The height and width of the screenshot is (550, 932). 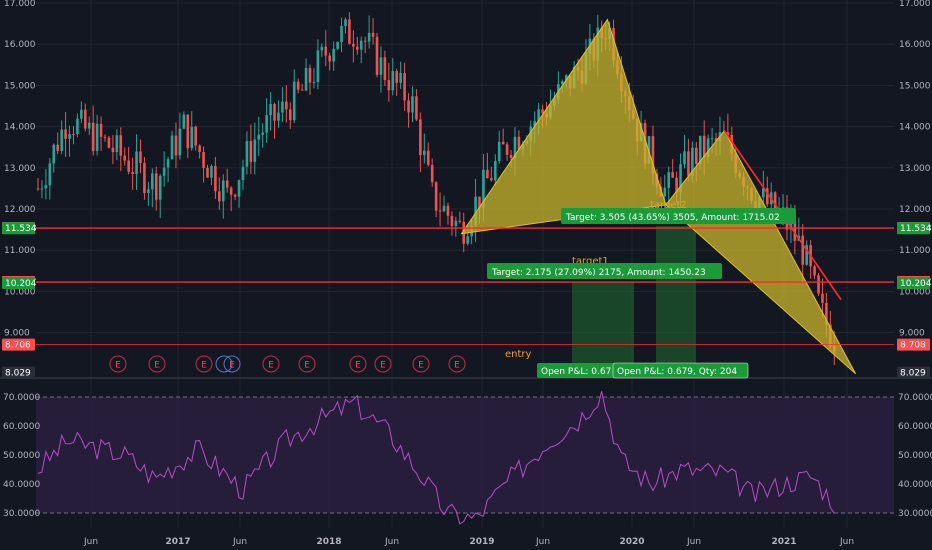 What do you see at coordinates (21, 398) in the screenshot?
I see `rsi-tick-label: 70.0000` at bounding box center [21, 398].